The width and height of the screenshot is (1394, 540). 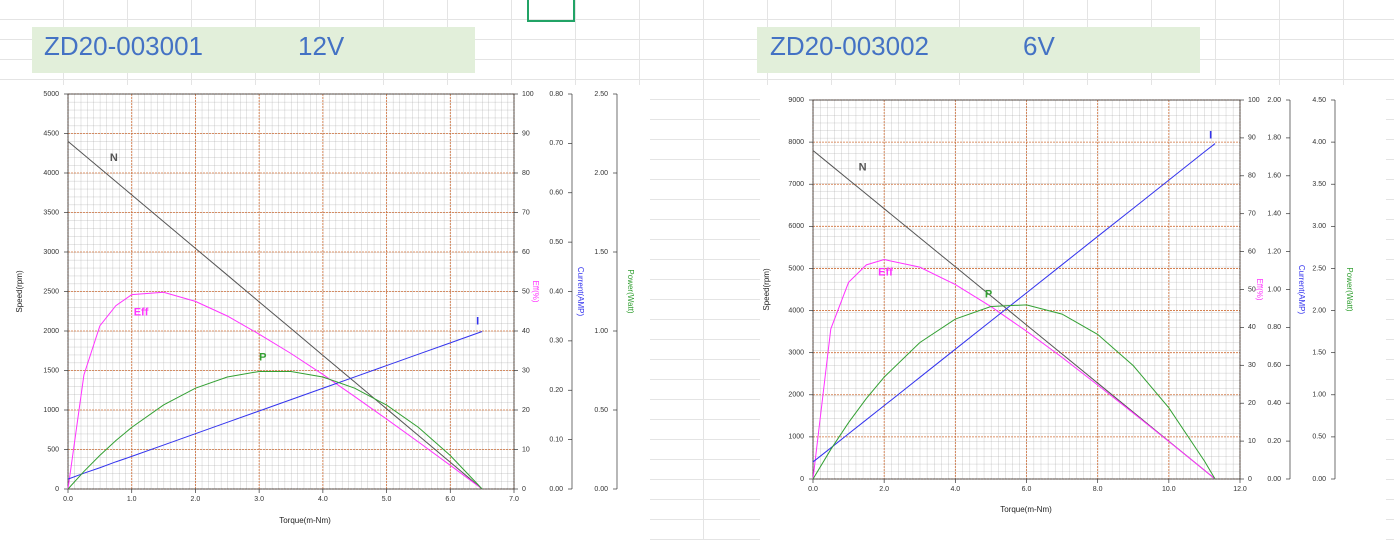 What do you see at coordinates (885, 272) in the screenshot?
I see `series-label: Eff` at bounding box center [885, 272].